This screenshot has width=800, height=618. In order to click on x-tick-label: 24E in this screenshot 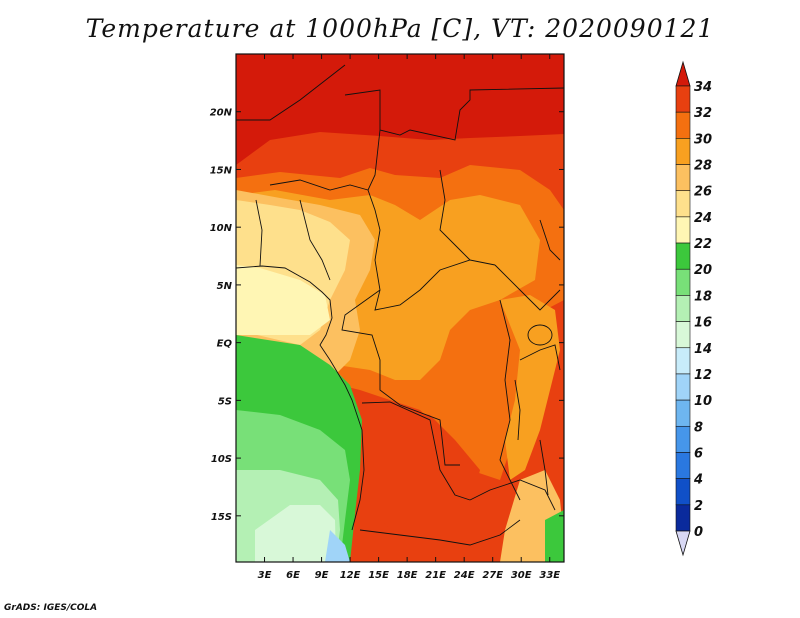, I will do `click(464, 575)`.